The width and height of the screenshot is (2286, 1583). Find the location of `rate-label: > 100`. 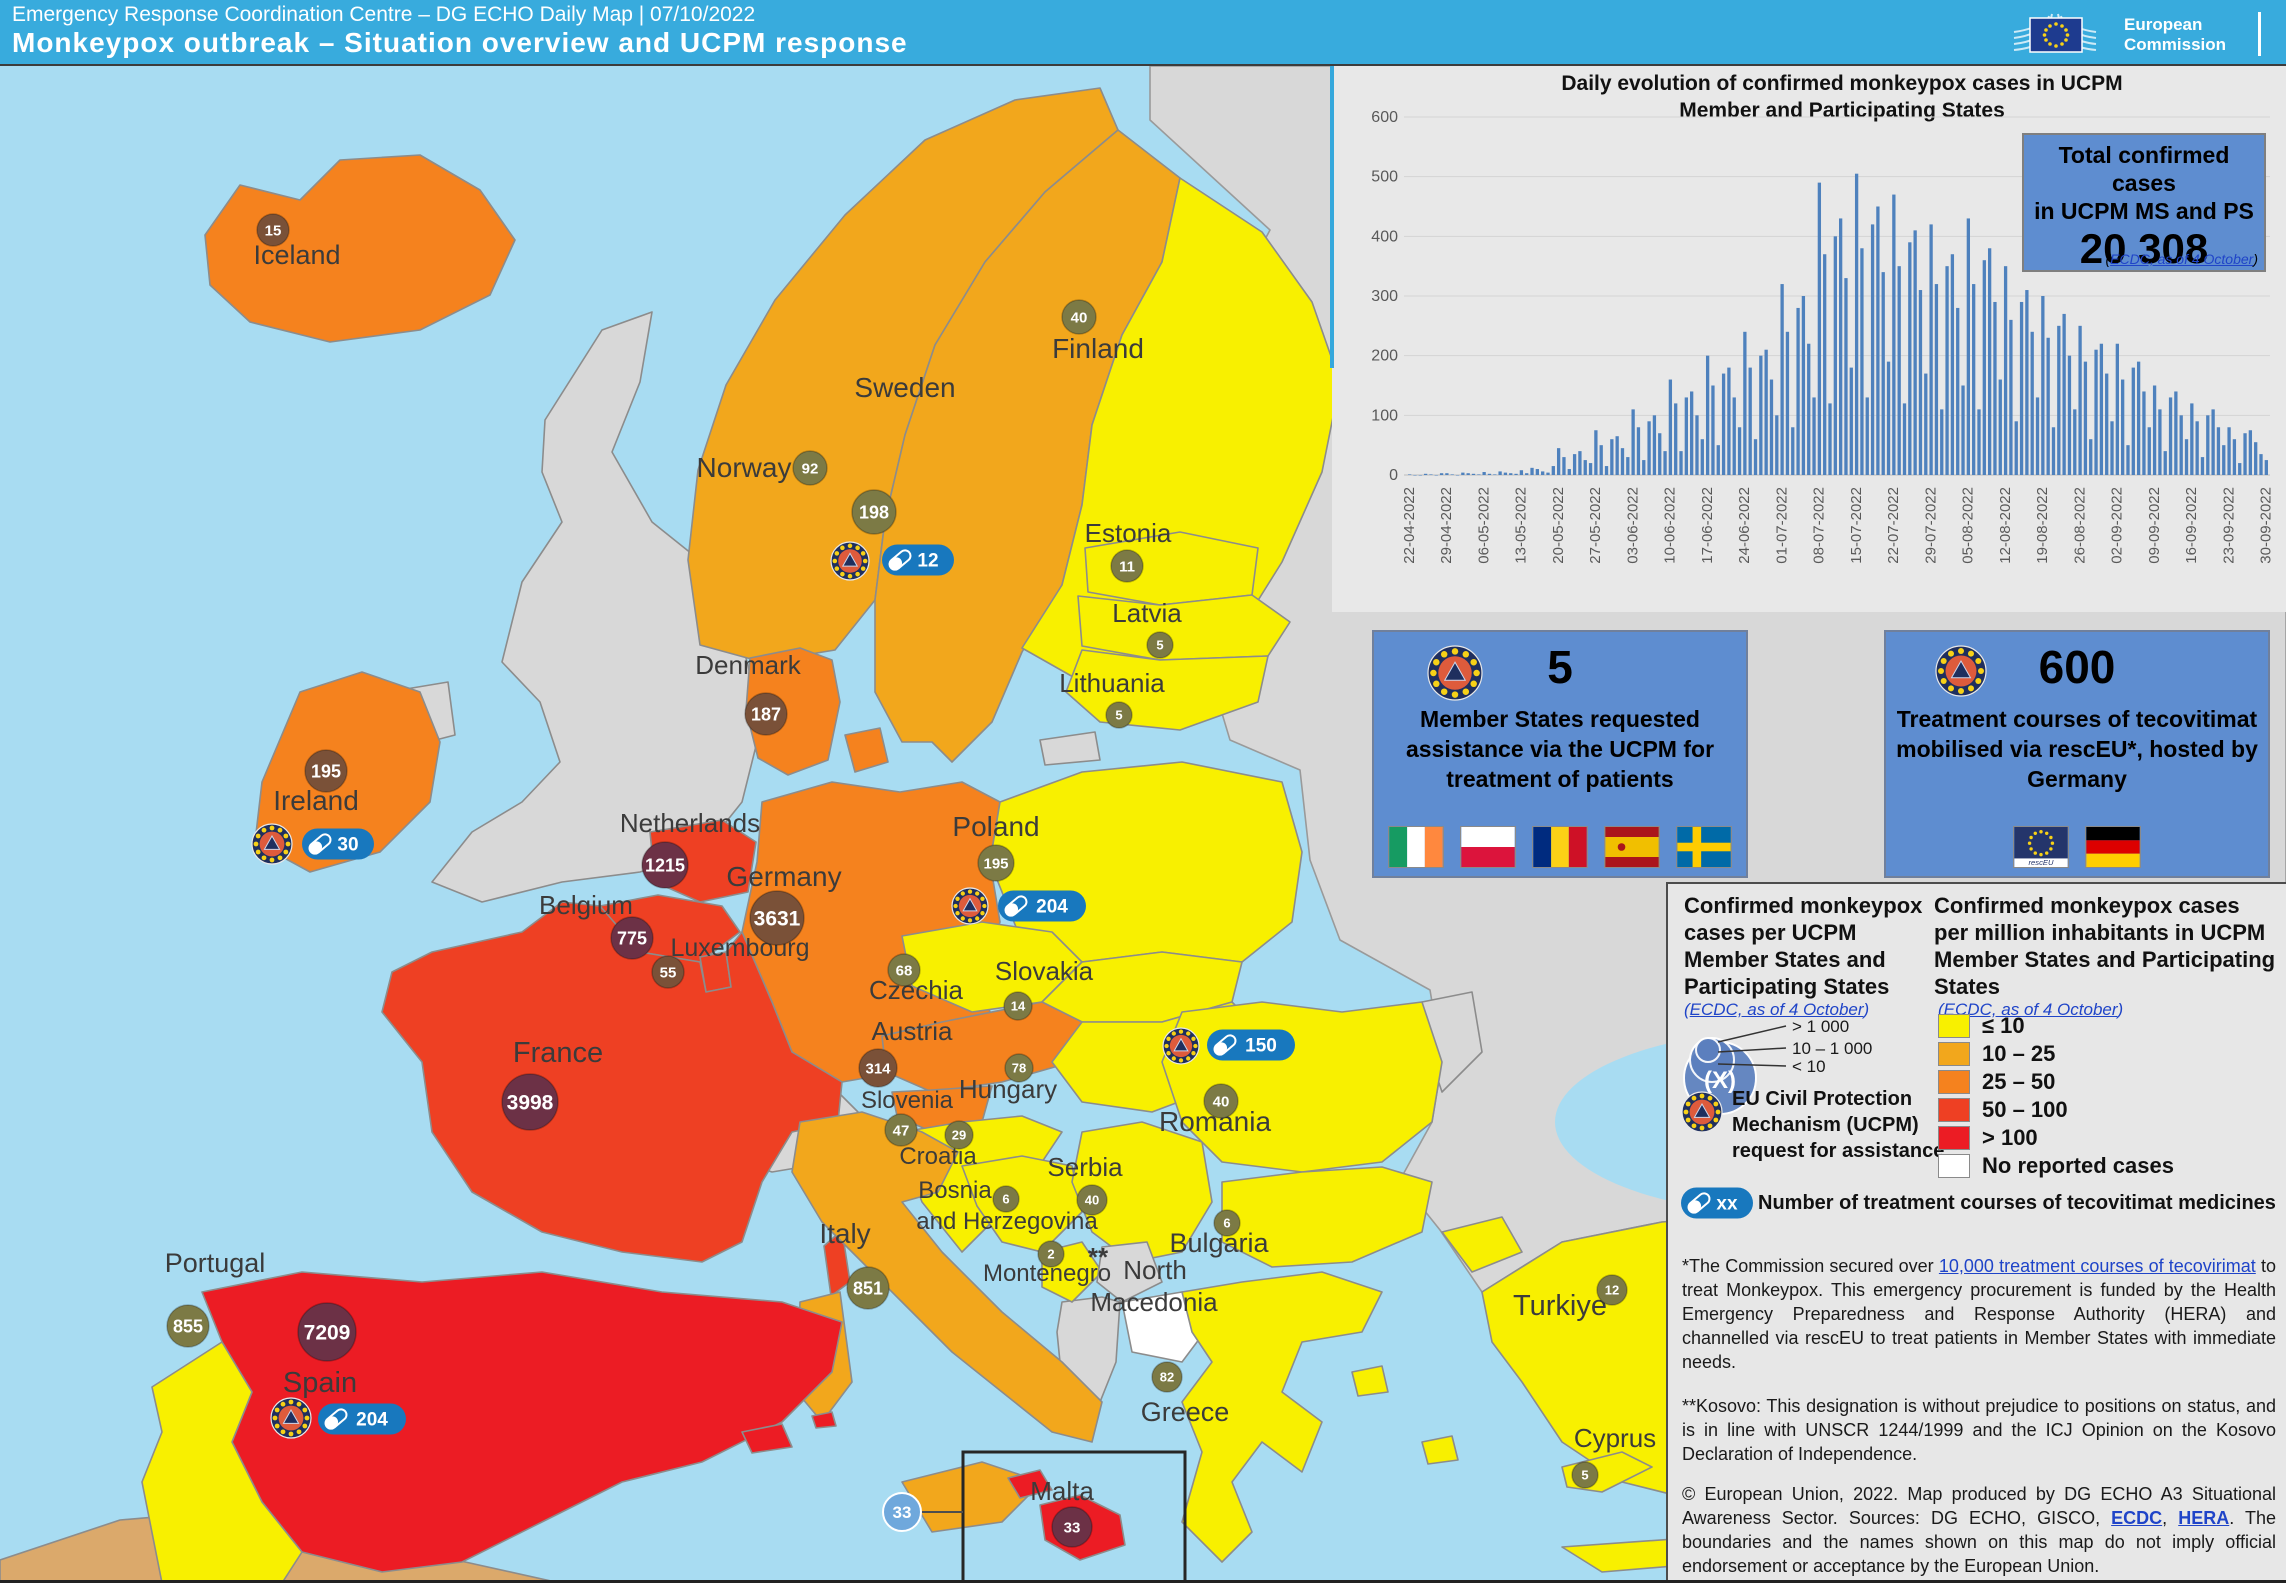

rate-label: > 100 is located at coordinates (2010, 1137).